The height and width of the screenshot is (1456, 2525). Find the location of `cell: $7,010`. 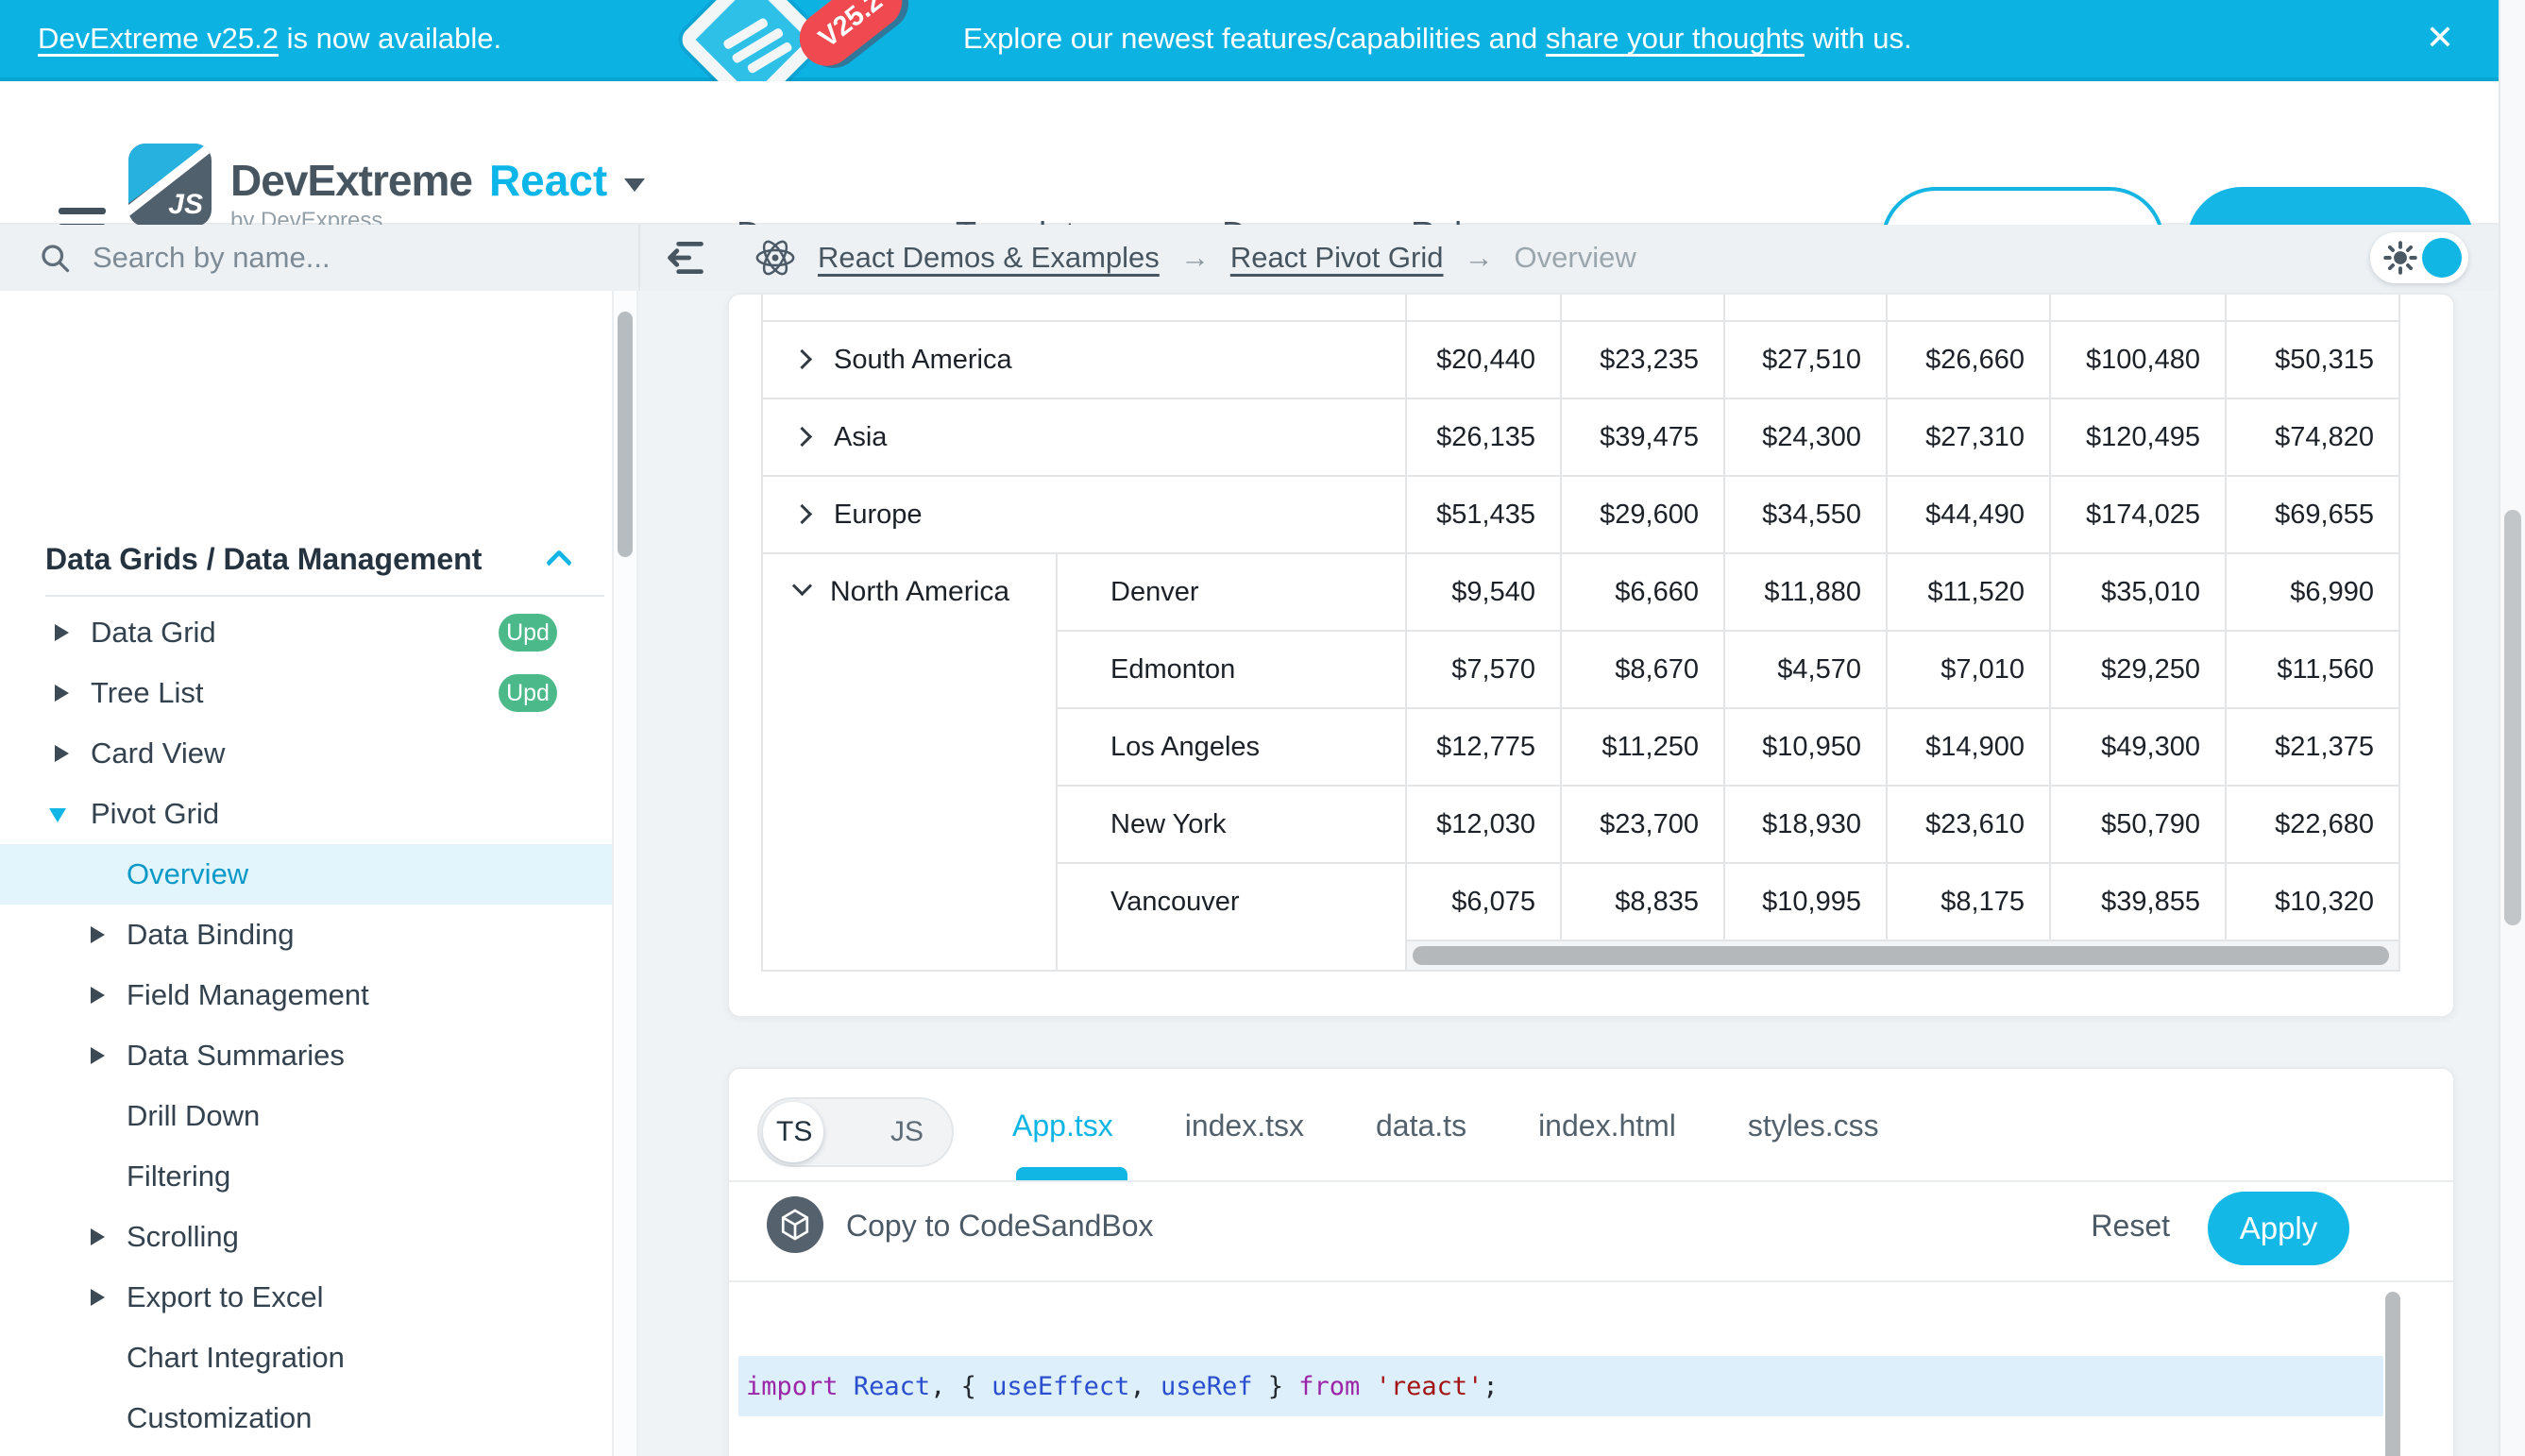

cell: $7,010 is located at coordinates (1969, 669).